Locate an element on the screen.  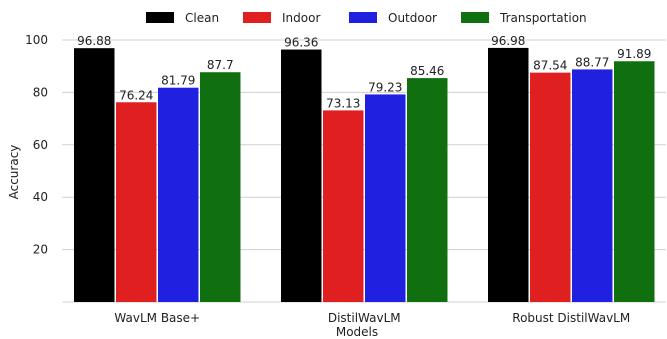
data-label: 81.79 is located at coordinates (178, 81).